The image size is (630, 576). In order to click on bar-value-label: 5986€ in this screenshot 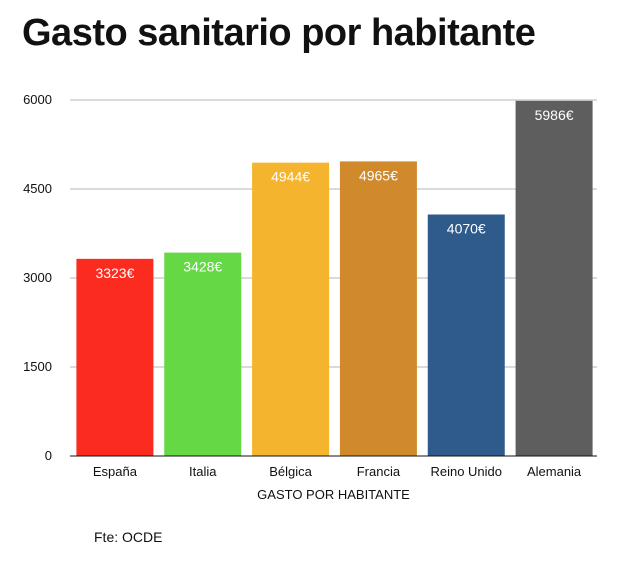, I will do `click(554, 115)`.